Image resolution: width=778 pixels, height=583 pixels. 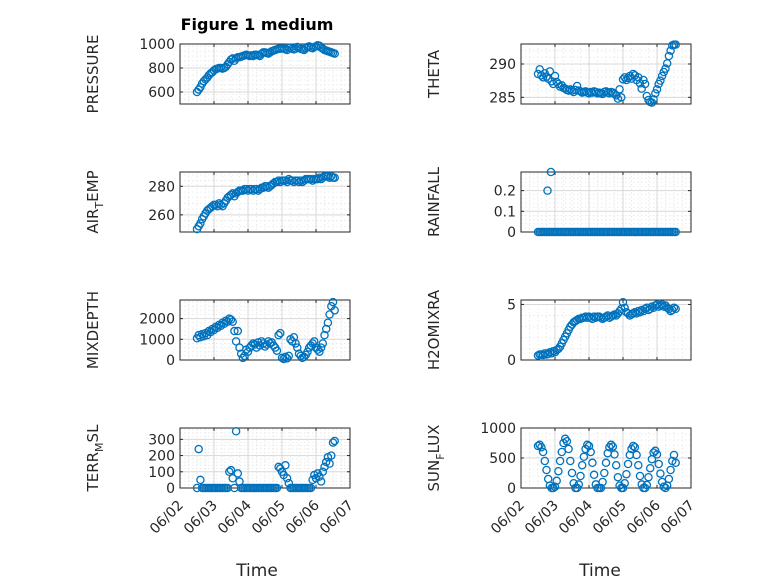 What do you see at coordinates (498, 429) in the screenshot?
I see `y-tick-label: 1000` at bounding box center [498, 429].